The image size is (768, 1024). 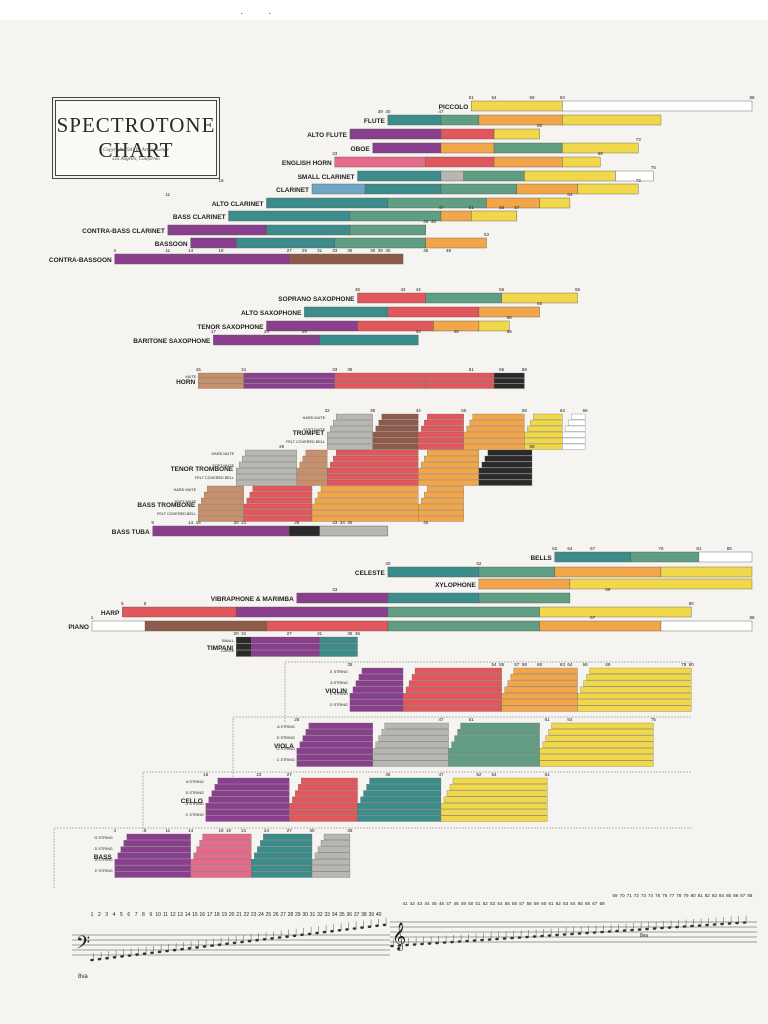 What do you see at coordinates (471, 903) in the screenshot?
I see `pitch-number: 50` at bounding box center [471, 903].